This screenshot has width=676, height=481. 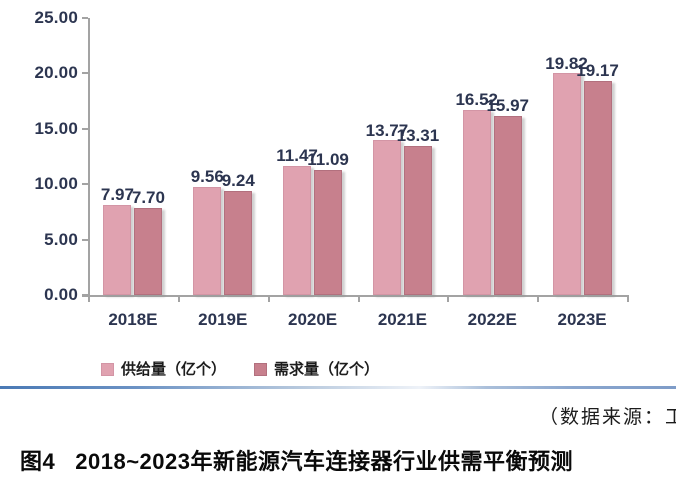 I want to click on y-axis-tick-label: 10.00, so click(x=56, y=184).